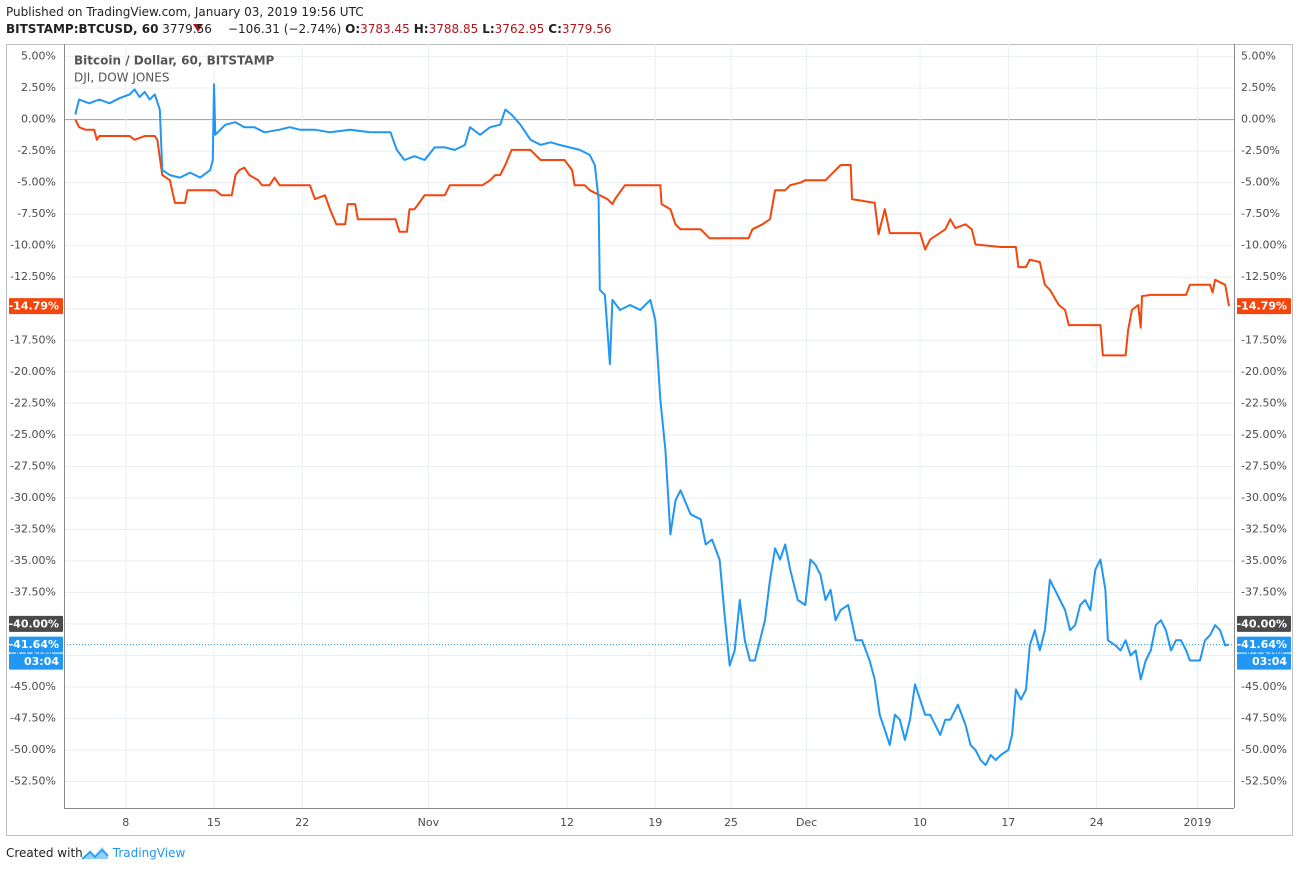 The height and width of the screenshot is (871, 1300). What do you see at coordinates (82, 29) in the screenshot?
I see `symbol: BITSTAMP:BTCUSD, 60` at bounding box center [82, 29].